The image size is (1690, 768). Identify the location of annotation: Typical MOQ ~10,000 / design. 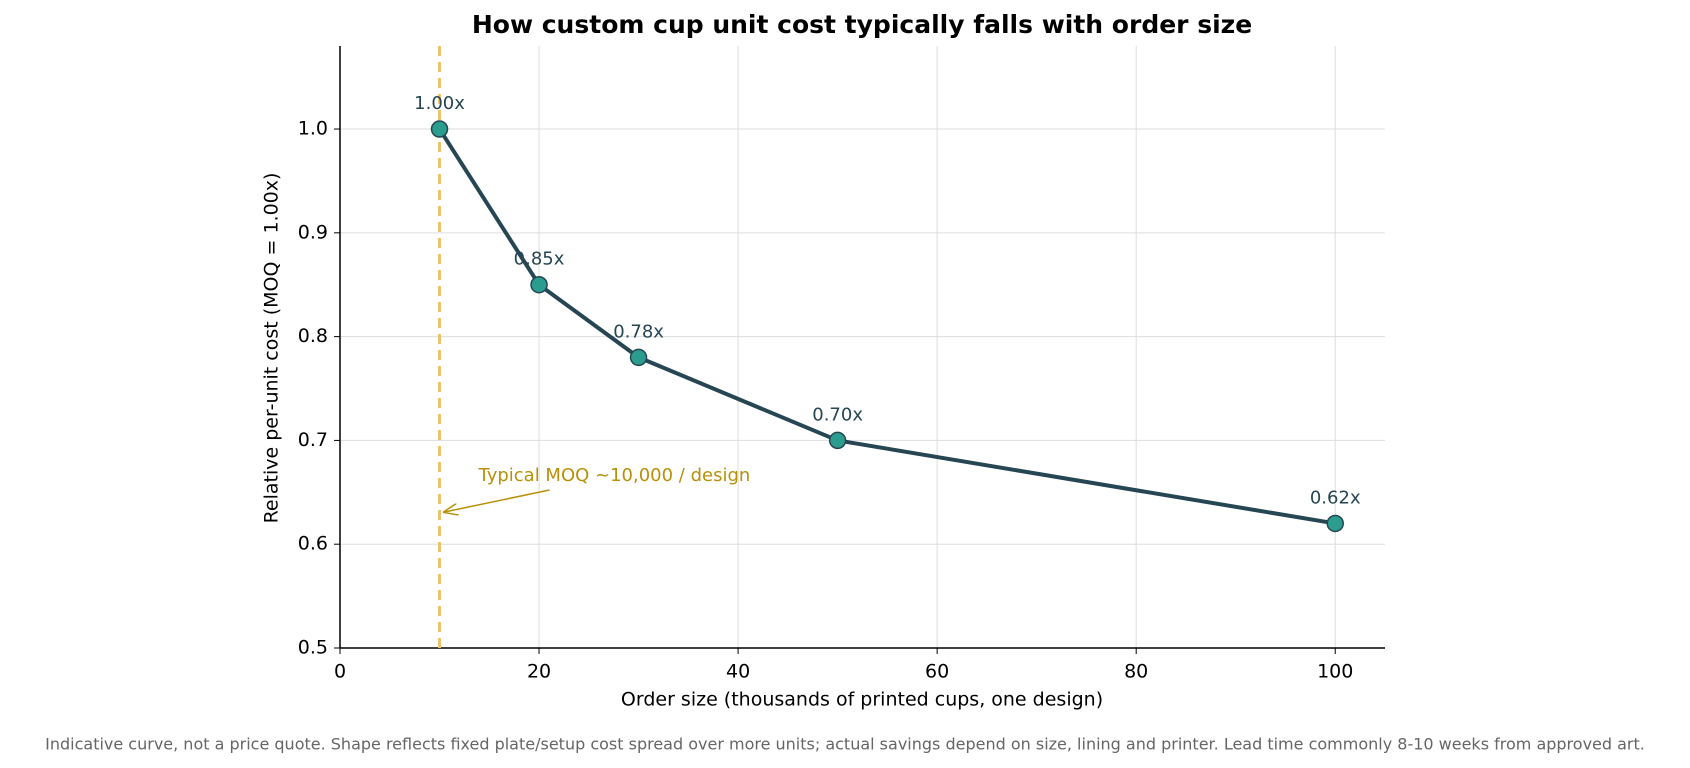
(614, 475).